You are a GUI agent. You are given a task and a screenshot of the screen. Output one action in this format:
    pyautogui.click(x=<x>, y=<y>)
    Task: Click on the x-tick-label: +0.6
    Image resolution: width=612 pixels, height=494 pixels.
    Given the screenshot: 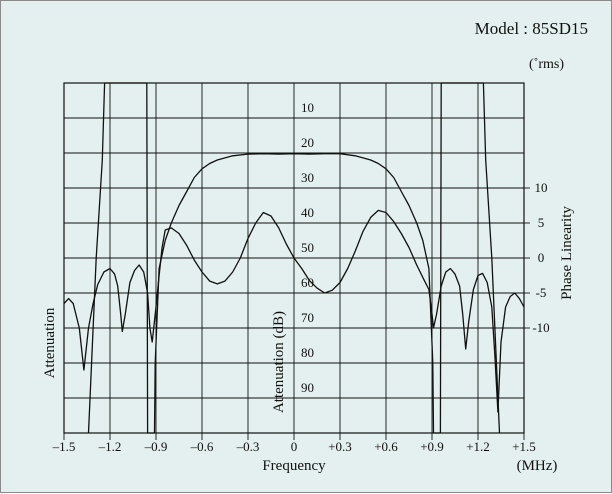 What is the action you would take?
    pyautogui.click(x=386, y=446)
    